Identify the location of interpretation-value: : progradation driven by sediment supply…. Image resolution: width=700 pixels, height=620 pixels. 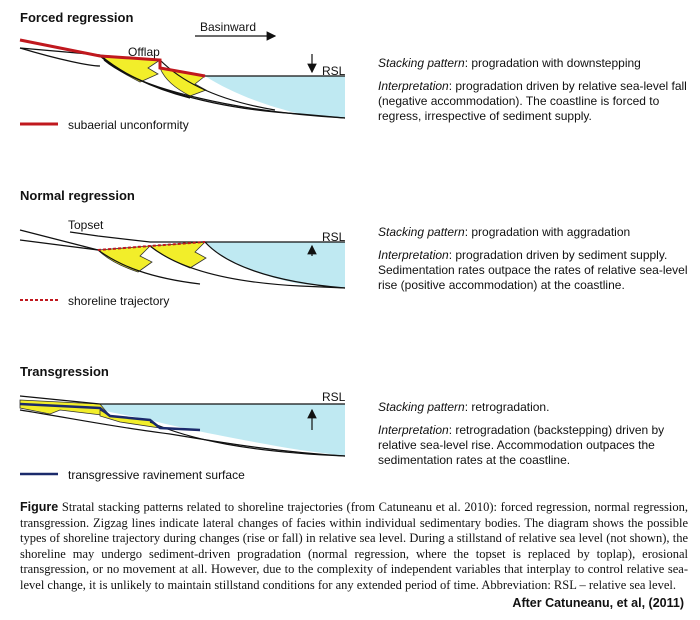
(533, 270).